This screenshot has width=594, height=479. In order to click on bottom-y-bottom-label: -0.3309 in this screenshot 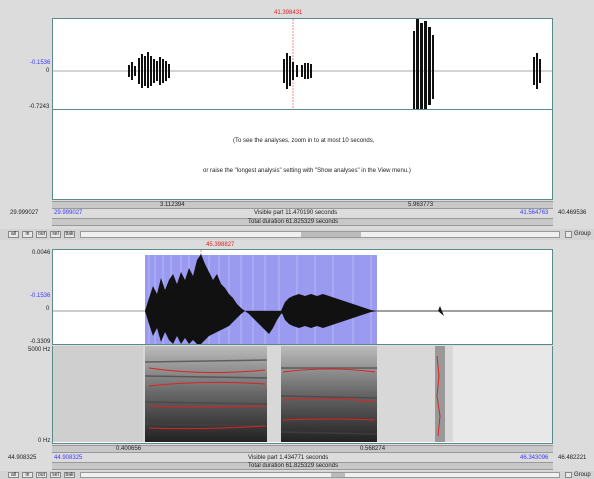, I will do `click(40, 342)`.